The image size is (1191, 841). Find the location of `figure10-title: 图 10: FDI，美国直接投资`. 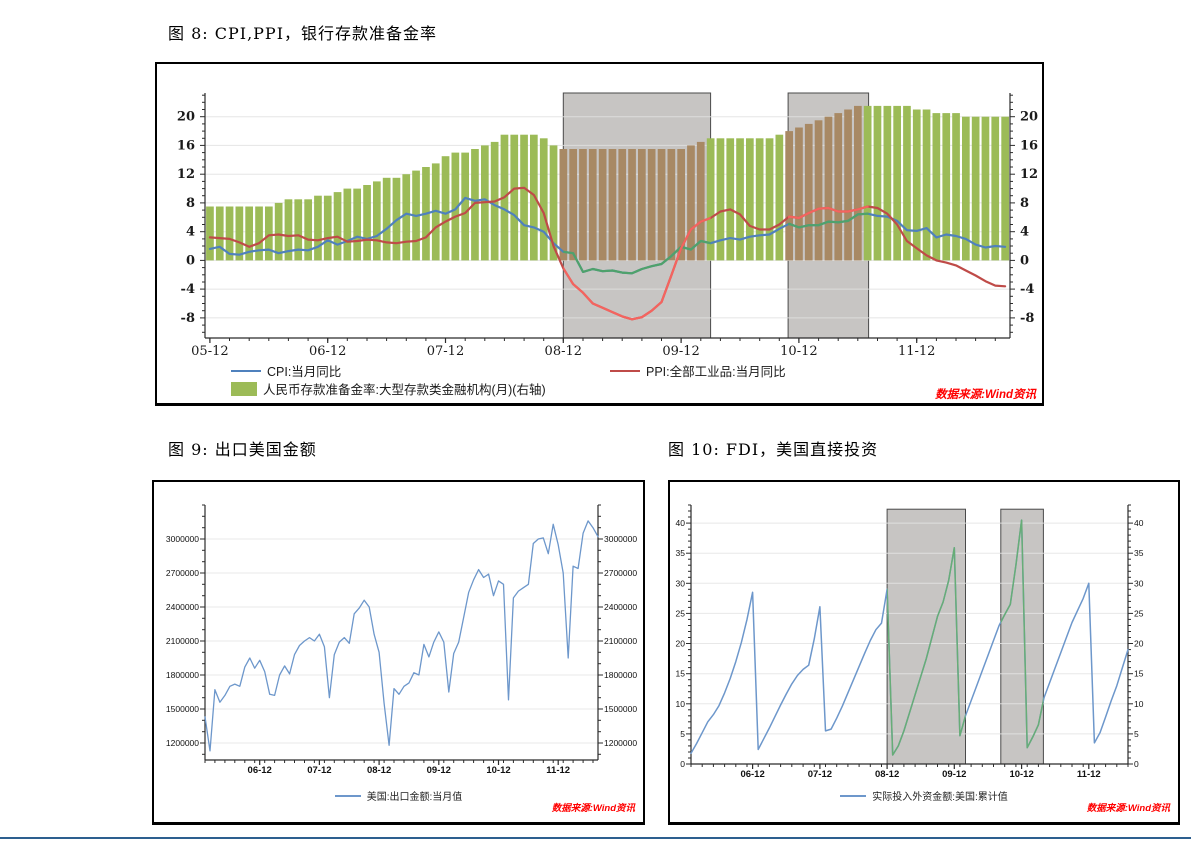

figure10-title: 图 10: FDI，美国直接投资 is located at coordinates (773, 449).